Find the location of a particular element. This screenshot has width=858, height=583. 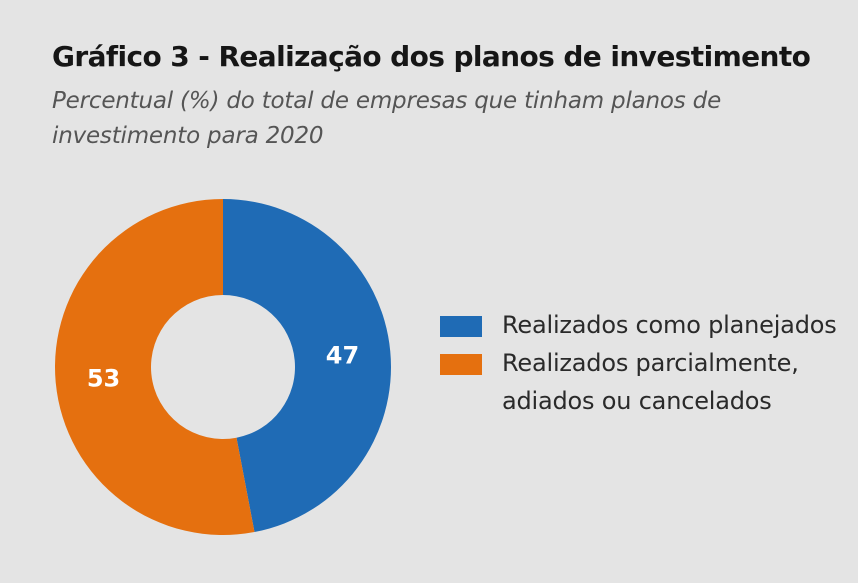

donut-slice-realizados-parcialmente is located at coordinates (155, 367).